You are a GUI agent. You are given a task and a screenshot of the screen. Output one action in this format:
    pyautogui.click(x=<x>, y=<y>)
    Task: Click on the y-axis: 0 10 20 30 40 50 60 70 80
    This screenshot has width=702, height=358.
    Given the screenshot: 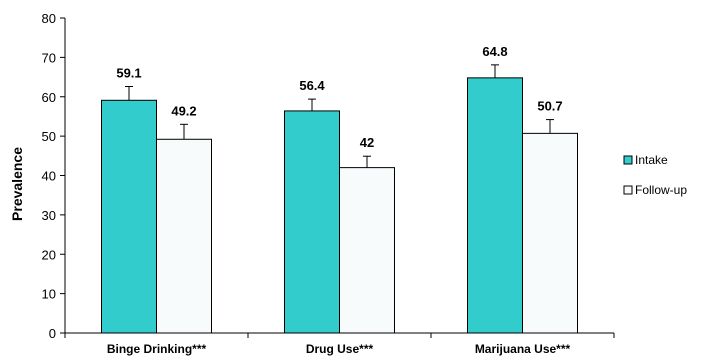 What is the action you would take?
    pyautogui.click(x=54, y=176)
    